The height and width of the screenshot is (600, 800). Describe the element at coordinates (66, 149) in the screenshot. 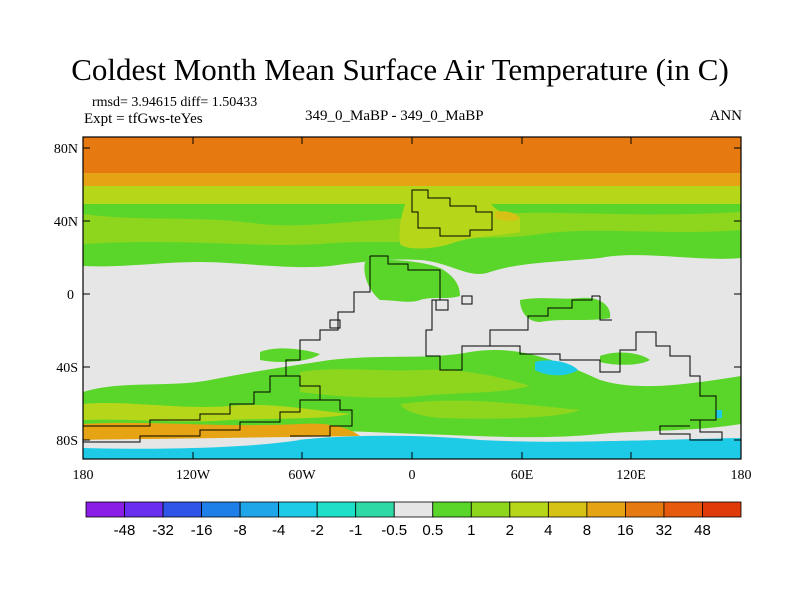

I see `lat-label-80n: 80N` at that location.